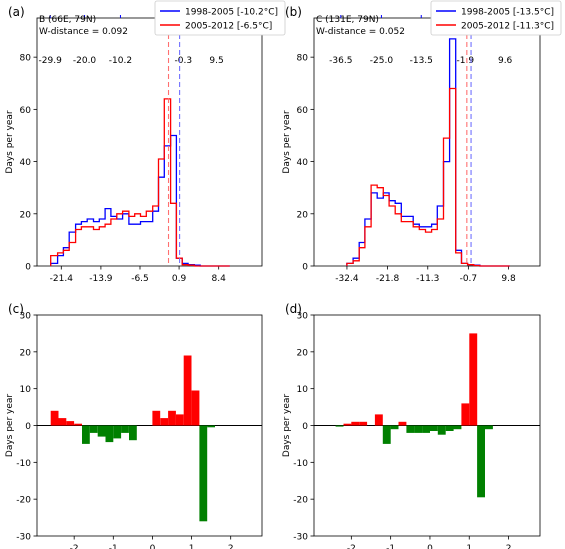  Describe the element at coordinates (231, 13) in the screenshot. I see `panel-a-legend-label: 1998-2005 [-10.2°C]` at that location.